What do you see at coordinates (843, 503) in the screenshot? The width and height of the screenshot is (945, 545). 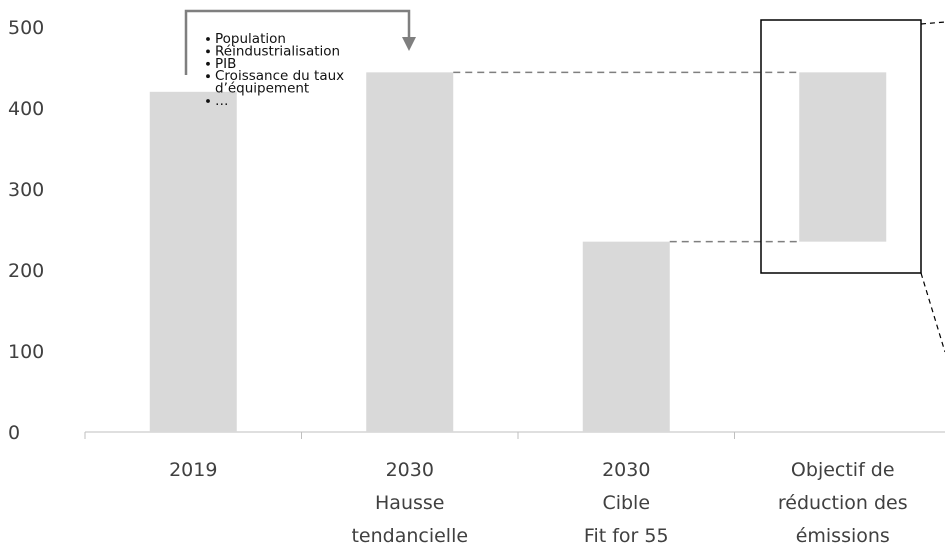 I see `x-category-label: réduction des` at bounding box center [843, 503].